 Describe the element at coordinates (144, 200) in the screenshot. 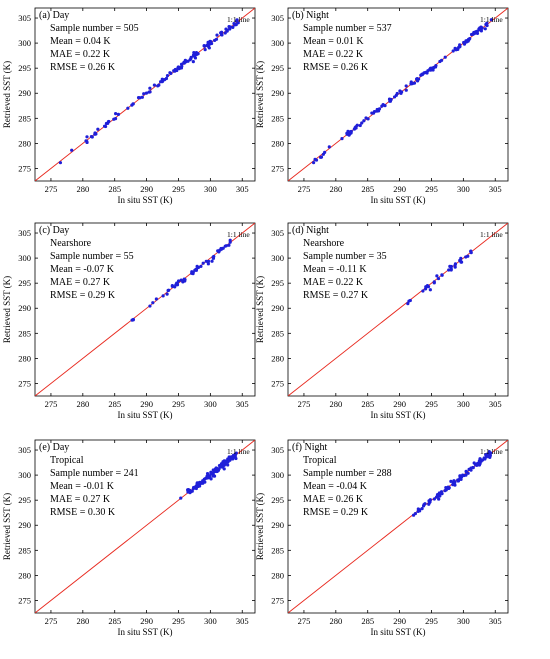

I see `x-axis-label: In situ SST (K)` at that location.